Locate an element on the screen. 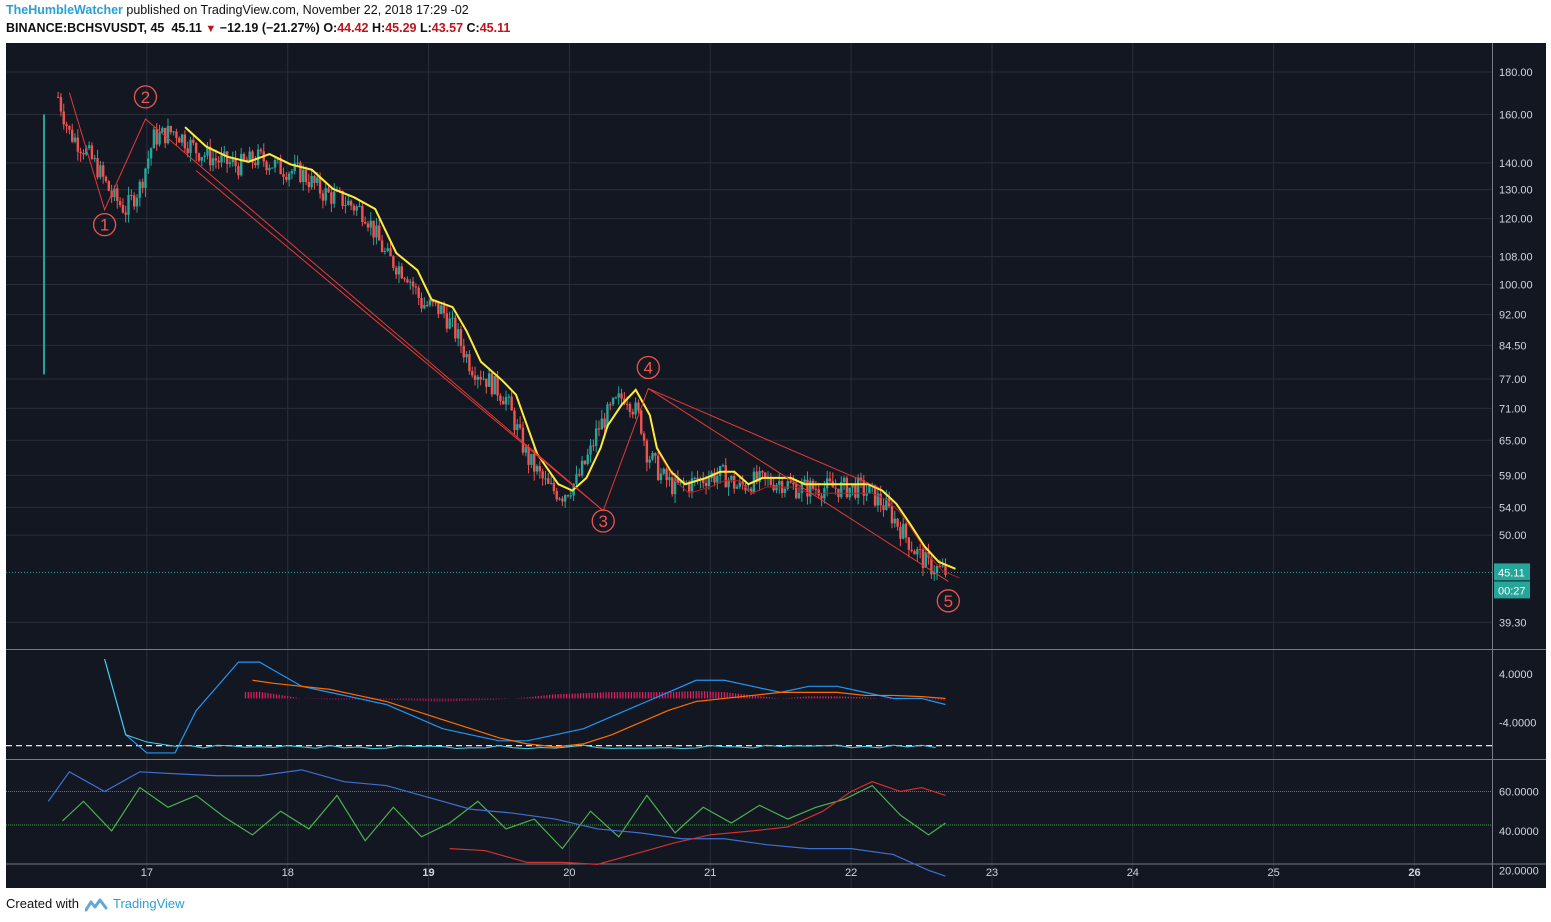 This screenshot has width=1551, height=922. open-label: O: is located at coordinates (330, 28).